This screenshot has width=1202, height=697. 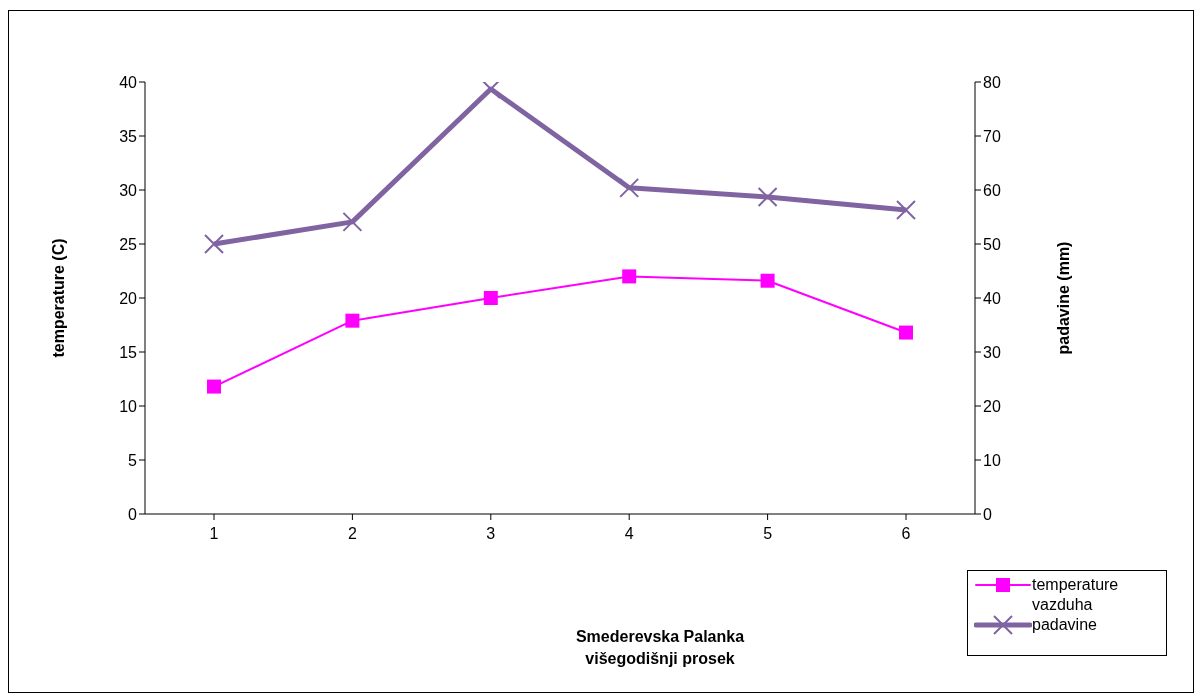 I want to click on text: Smederevska Palanka višegodišnji prosek, so click(x=660, y=648).